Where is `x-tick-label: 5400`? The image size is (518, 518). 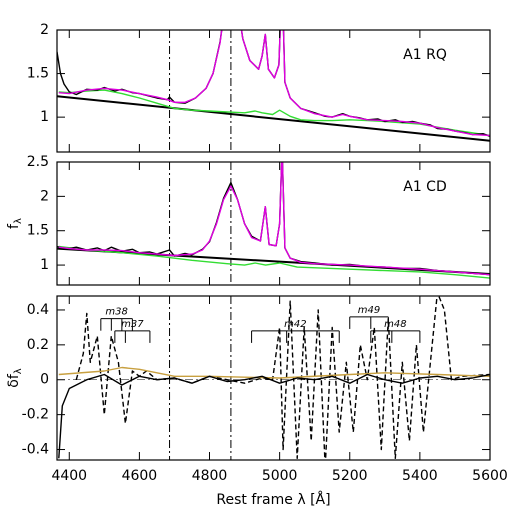 x-tick-label: 5400 is located at coordinates (420, 476).